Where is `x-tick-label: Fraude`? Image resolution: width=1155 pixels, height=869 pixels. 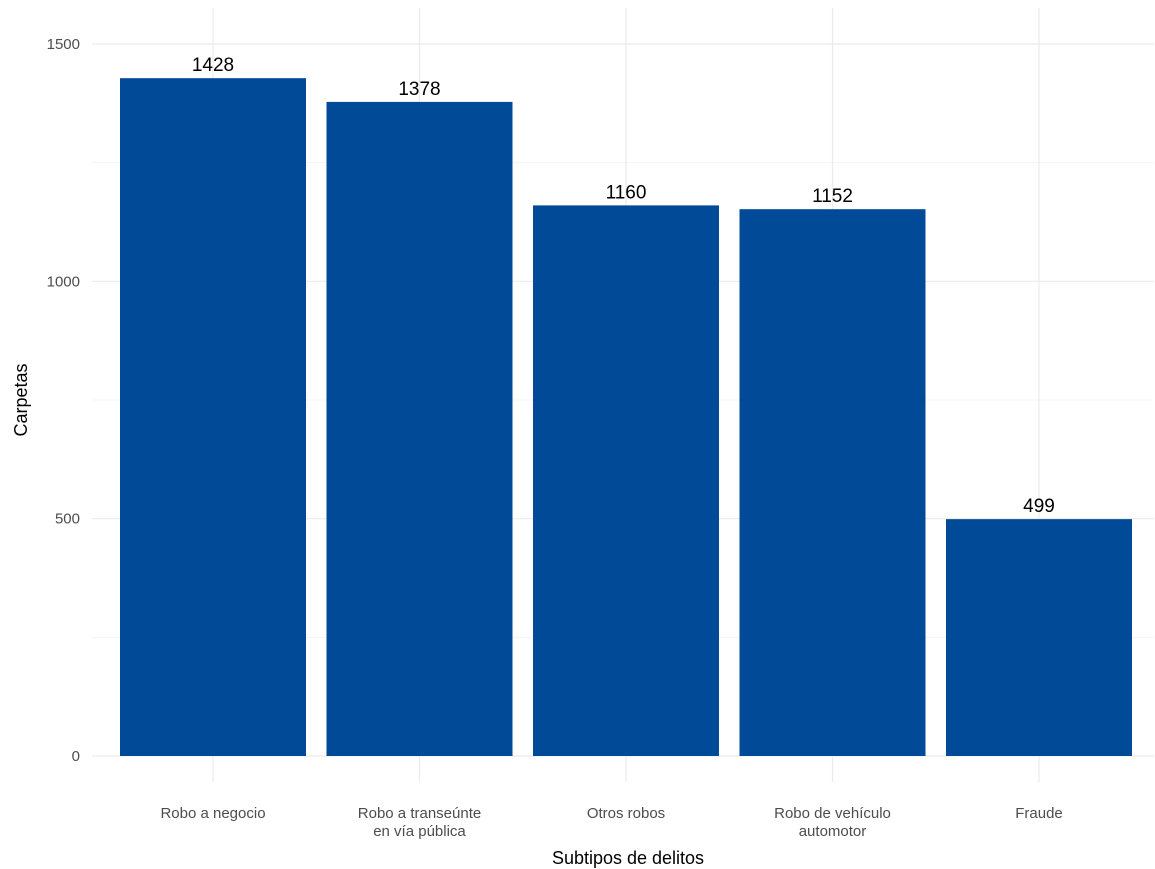
x-tick-label: Fraude is located at coordinates (1039, 813).